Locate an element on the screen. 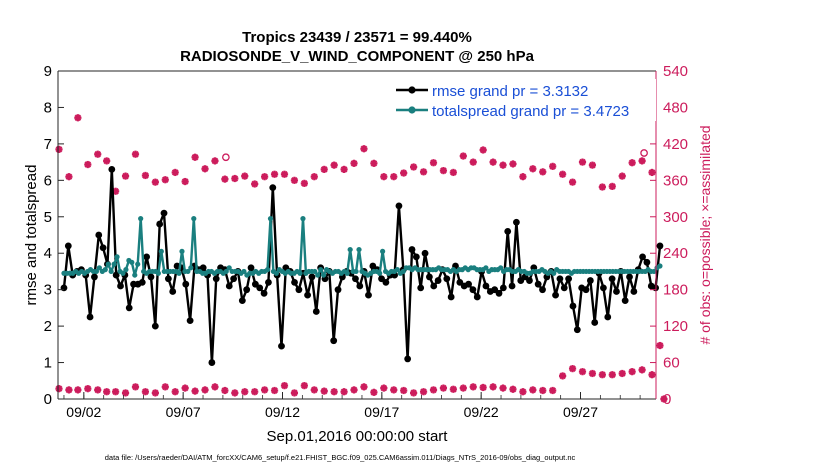 Image resolution: width=830 pixels, height=470 pixels. x-tick-label: 09/27 is located at coordinates (580, 412).